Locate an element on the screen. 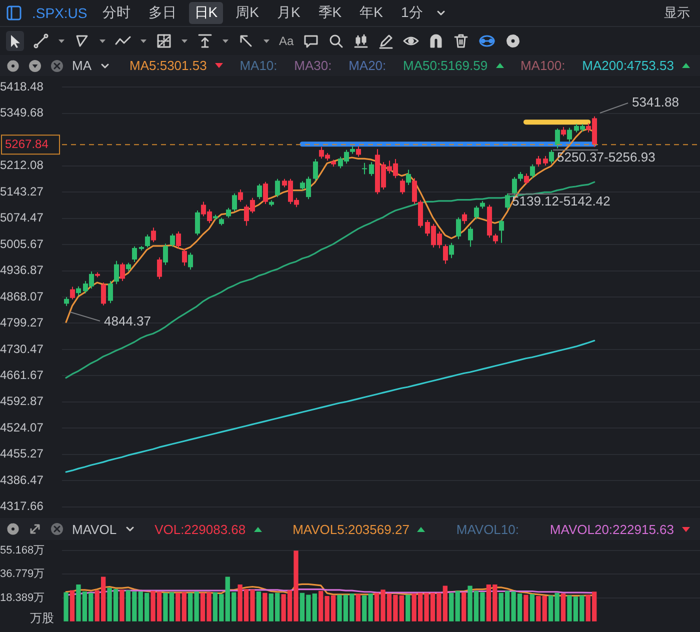 Image resolution: width=700 pixels, height=632 pixels. y-tick-label: 4317.66 is located at coordinates (22, 506).